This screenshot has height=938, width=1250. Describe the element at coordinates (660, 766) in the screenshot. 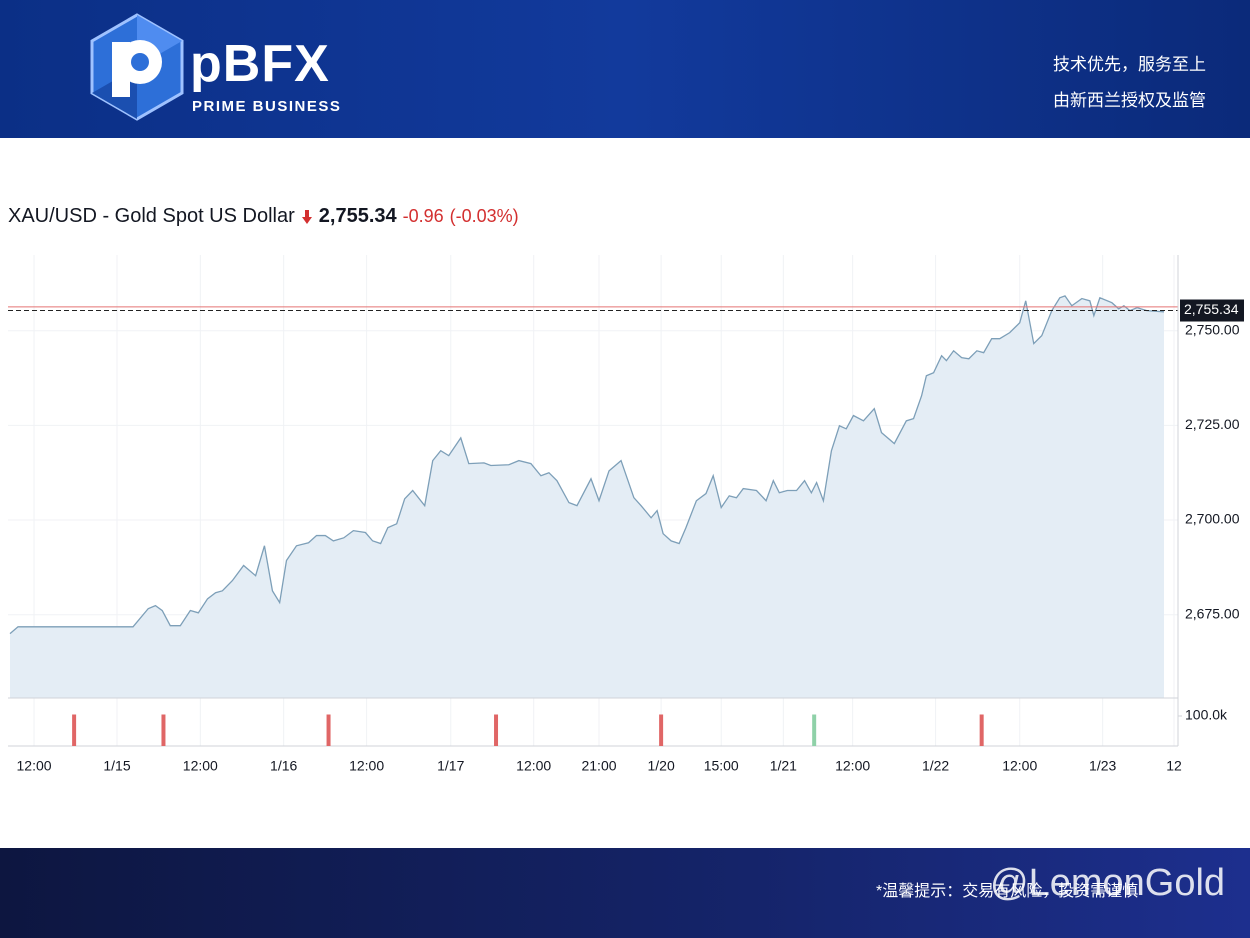

I see `x-tick-label: 1/20` at that location.